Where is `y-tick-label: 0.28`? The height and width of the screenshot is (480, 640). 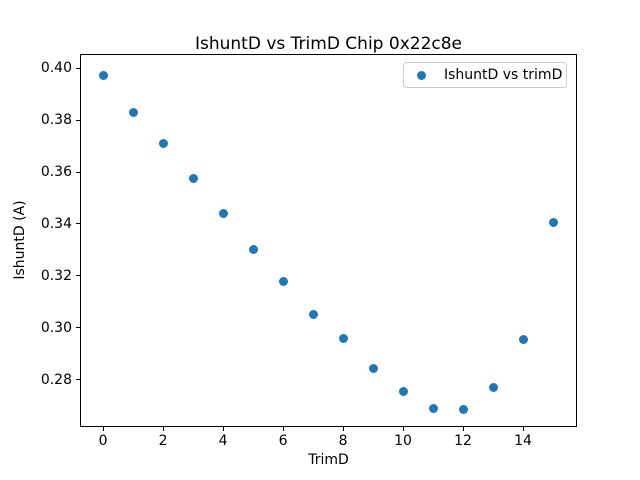 y-tick-label: 0.28 is located at coordinates (56, 379).